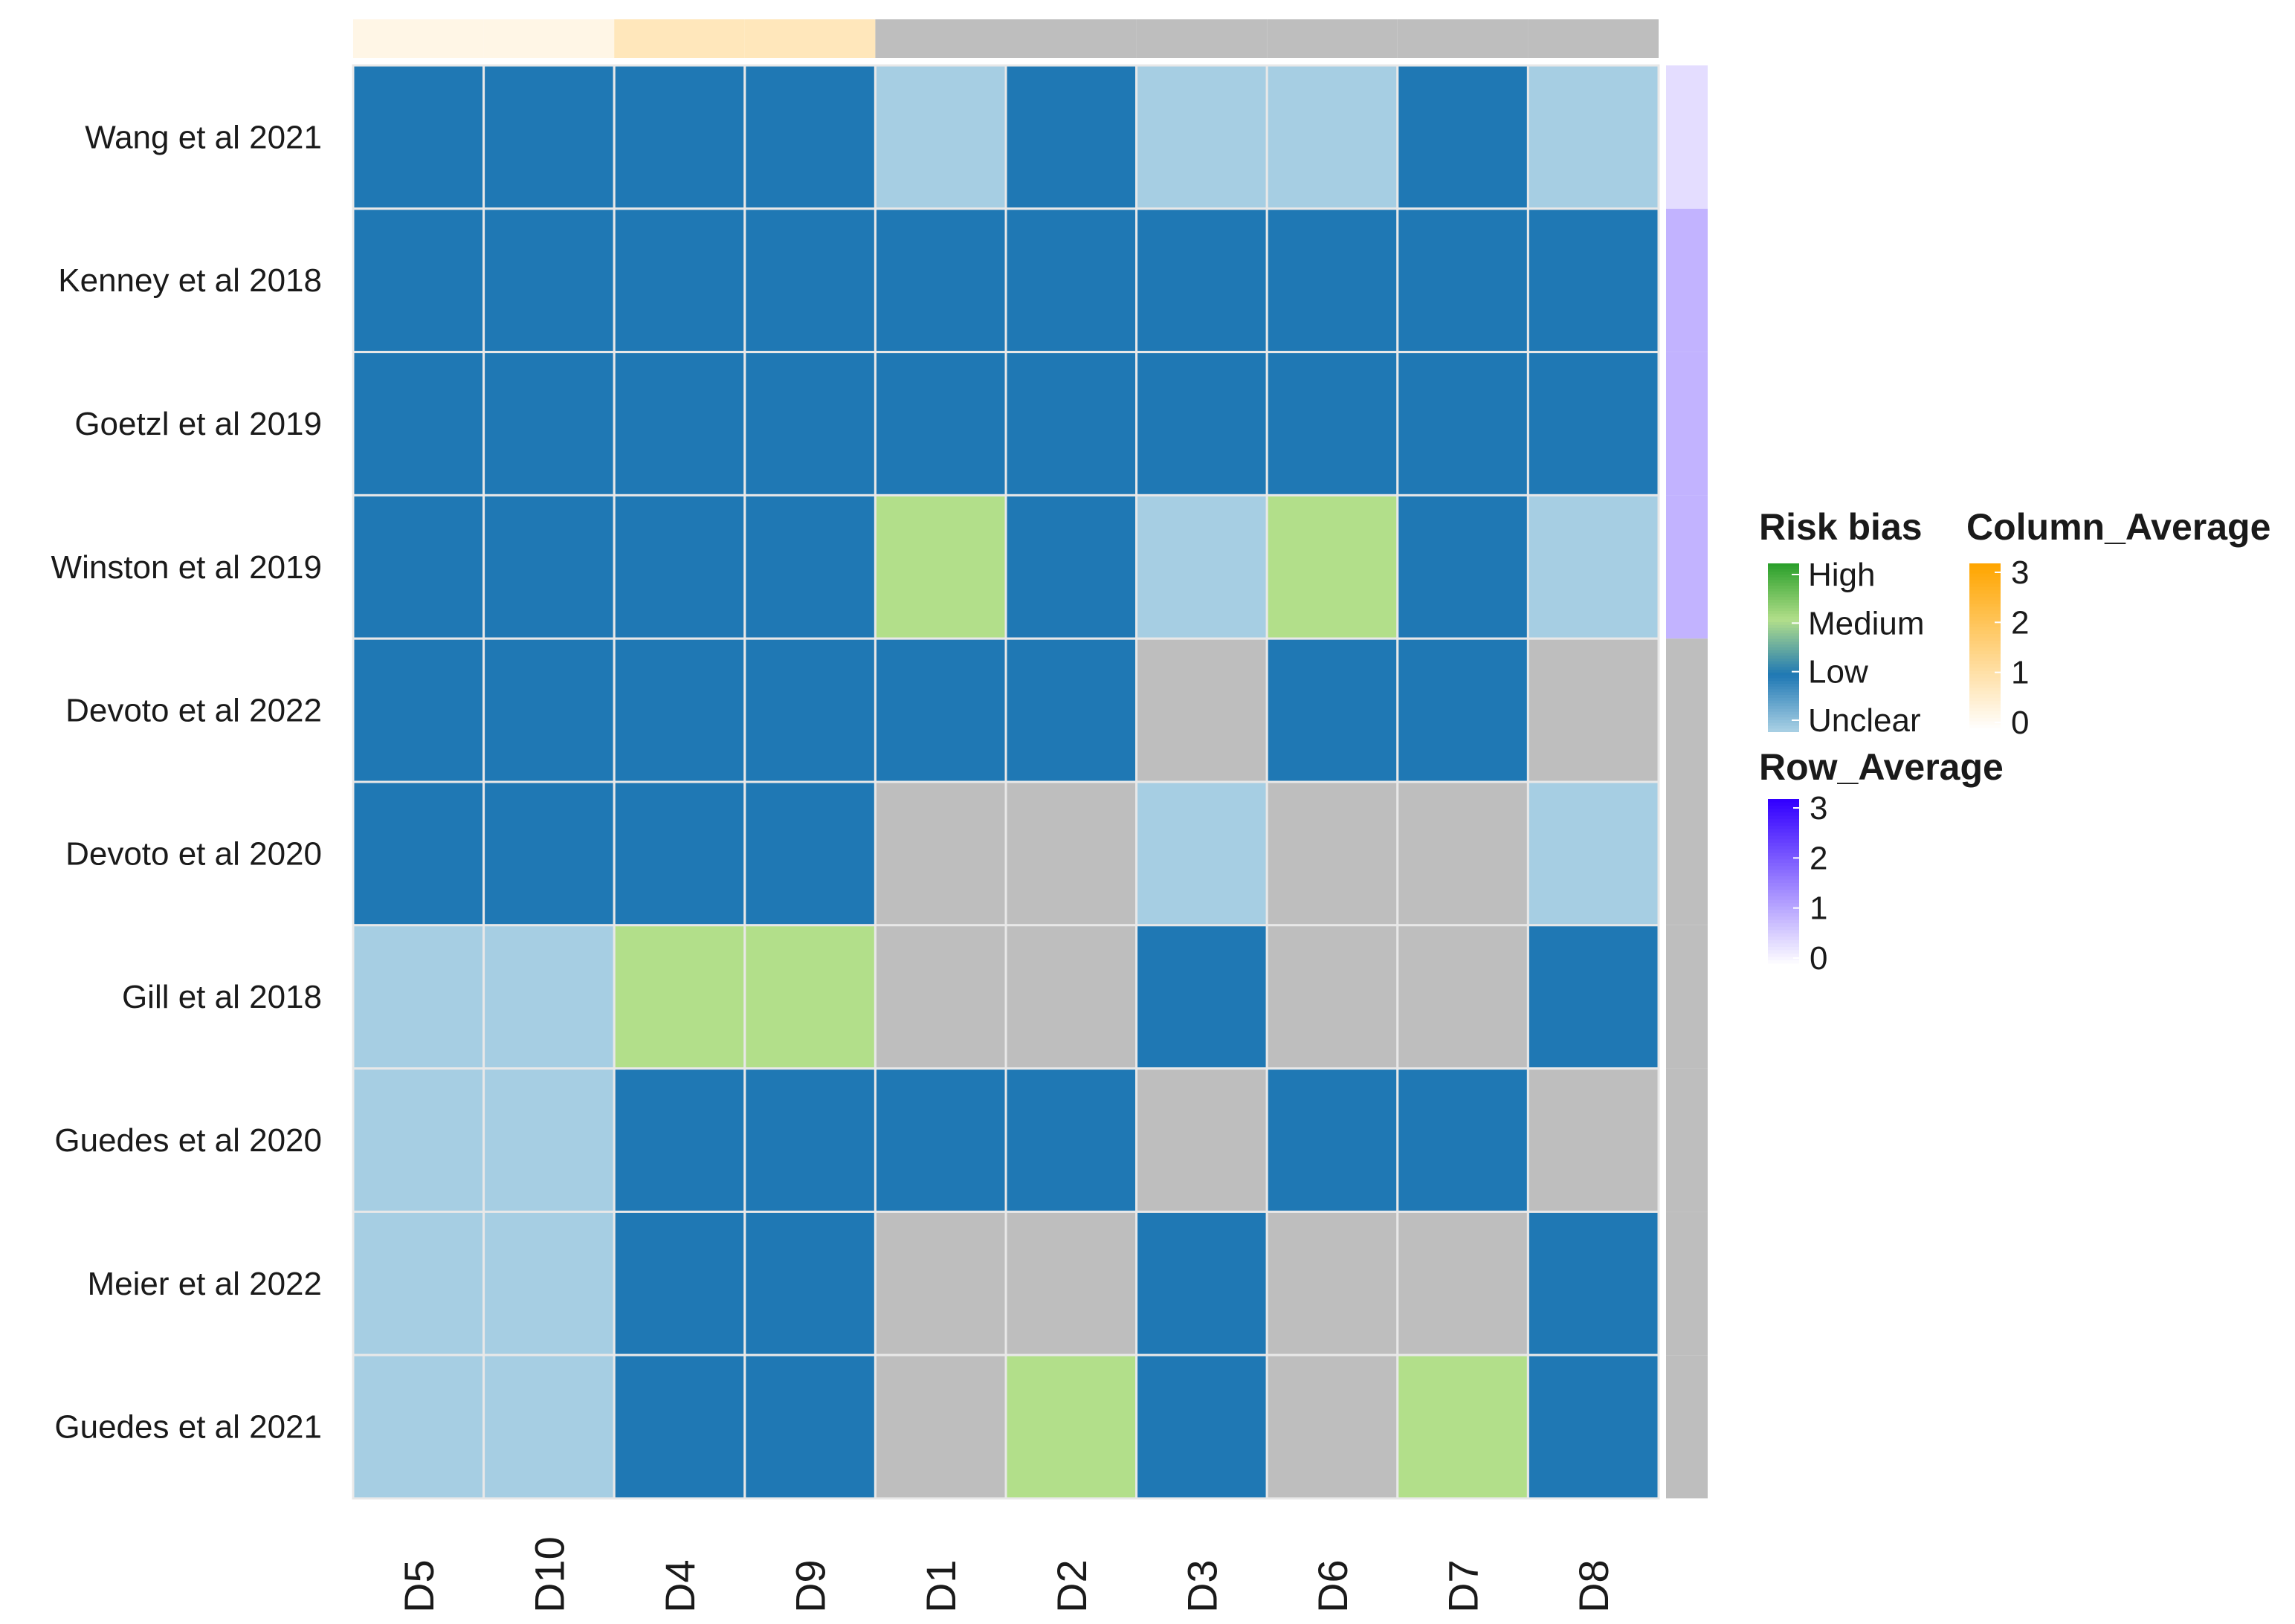  Describe the element at coordinates (810, 1586) in the screenshot. I see `column-label: D9` at that location.